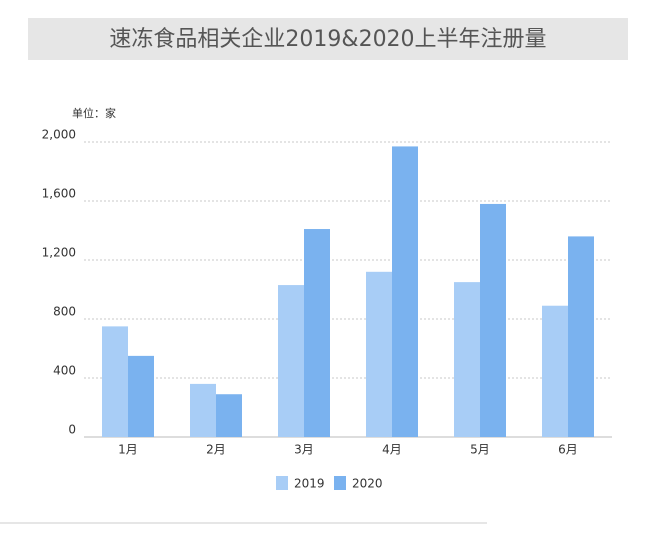  What do you see at coordinates (64, 371) in the screenshot?
I see `y-tick-label: 400` at bounding box center [64, 371].